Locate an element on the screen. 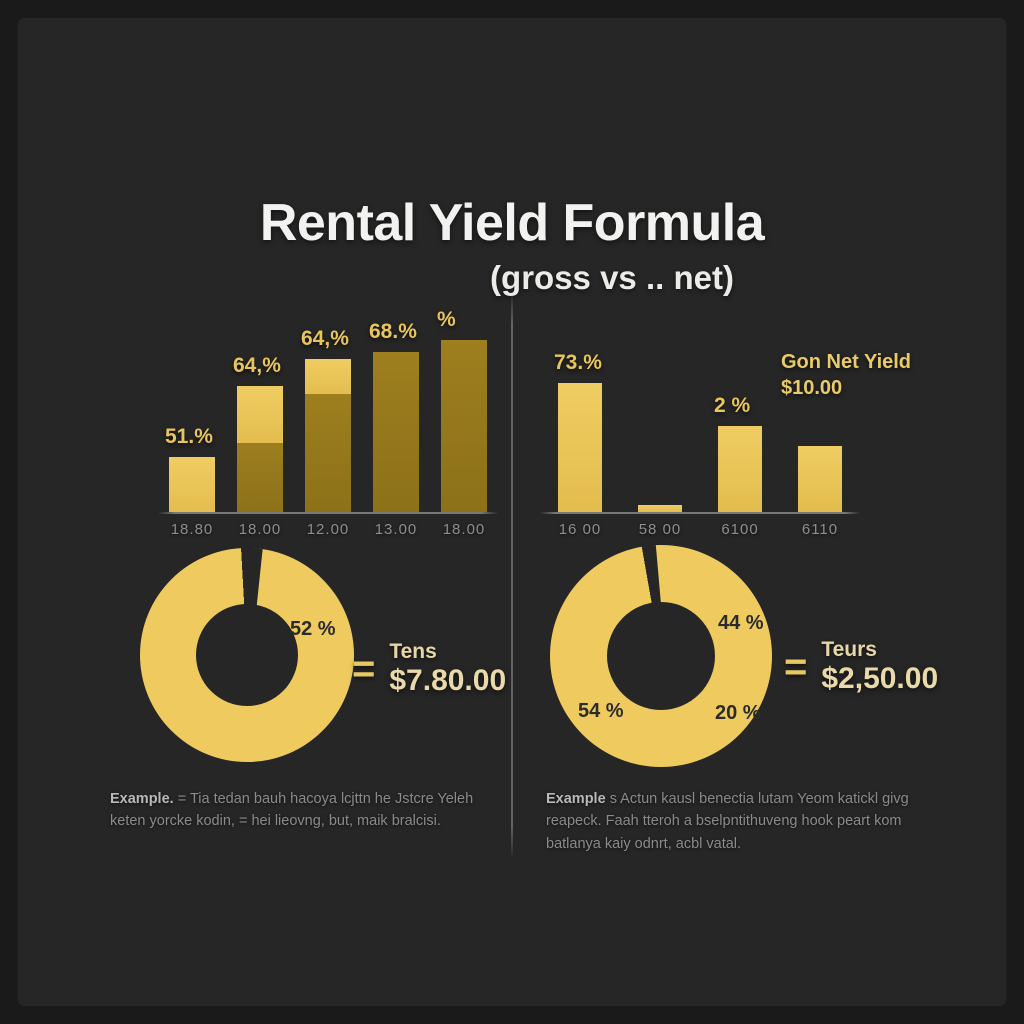 This screenshot has width=1024, height=1024. bar-value-label: 2 % is located at coordinates (732, 405).